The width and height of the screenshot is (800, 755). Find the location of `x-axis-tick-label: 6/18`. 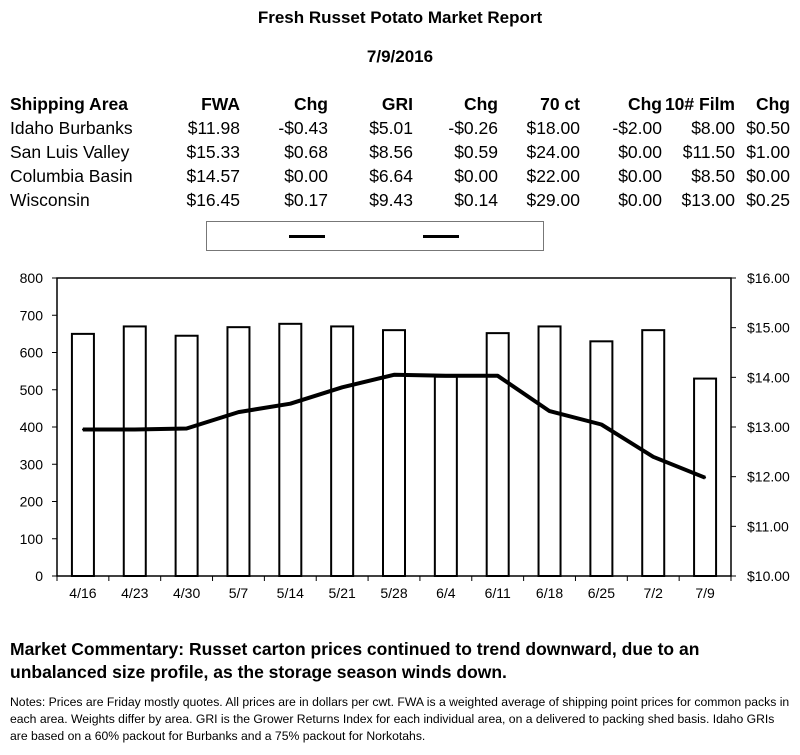

x-axis-tick-label: 6/18 is located at coordinates (549, 593).